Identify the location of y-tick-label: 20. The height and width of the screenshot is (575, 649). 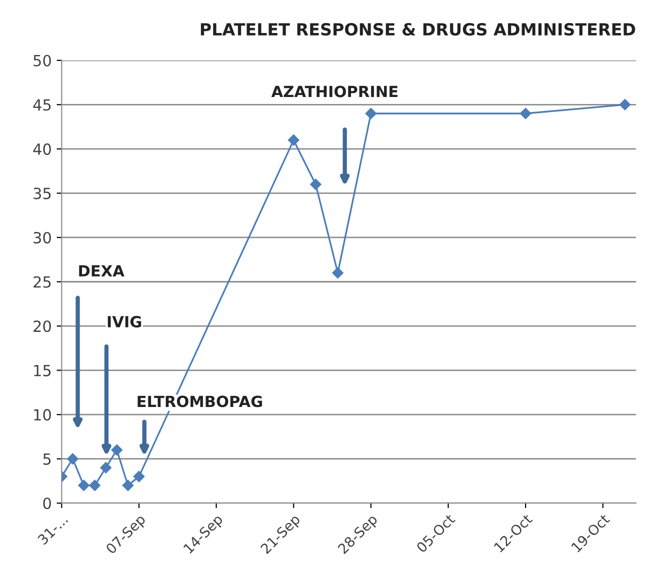
(42, 326).